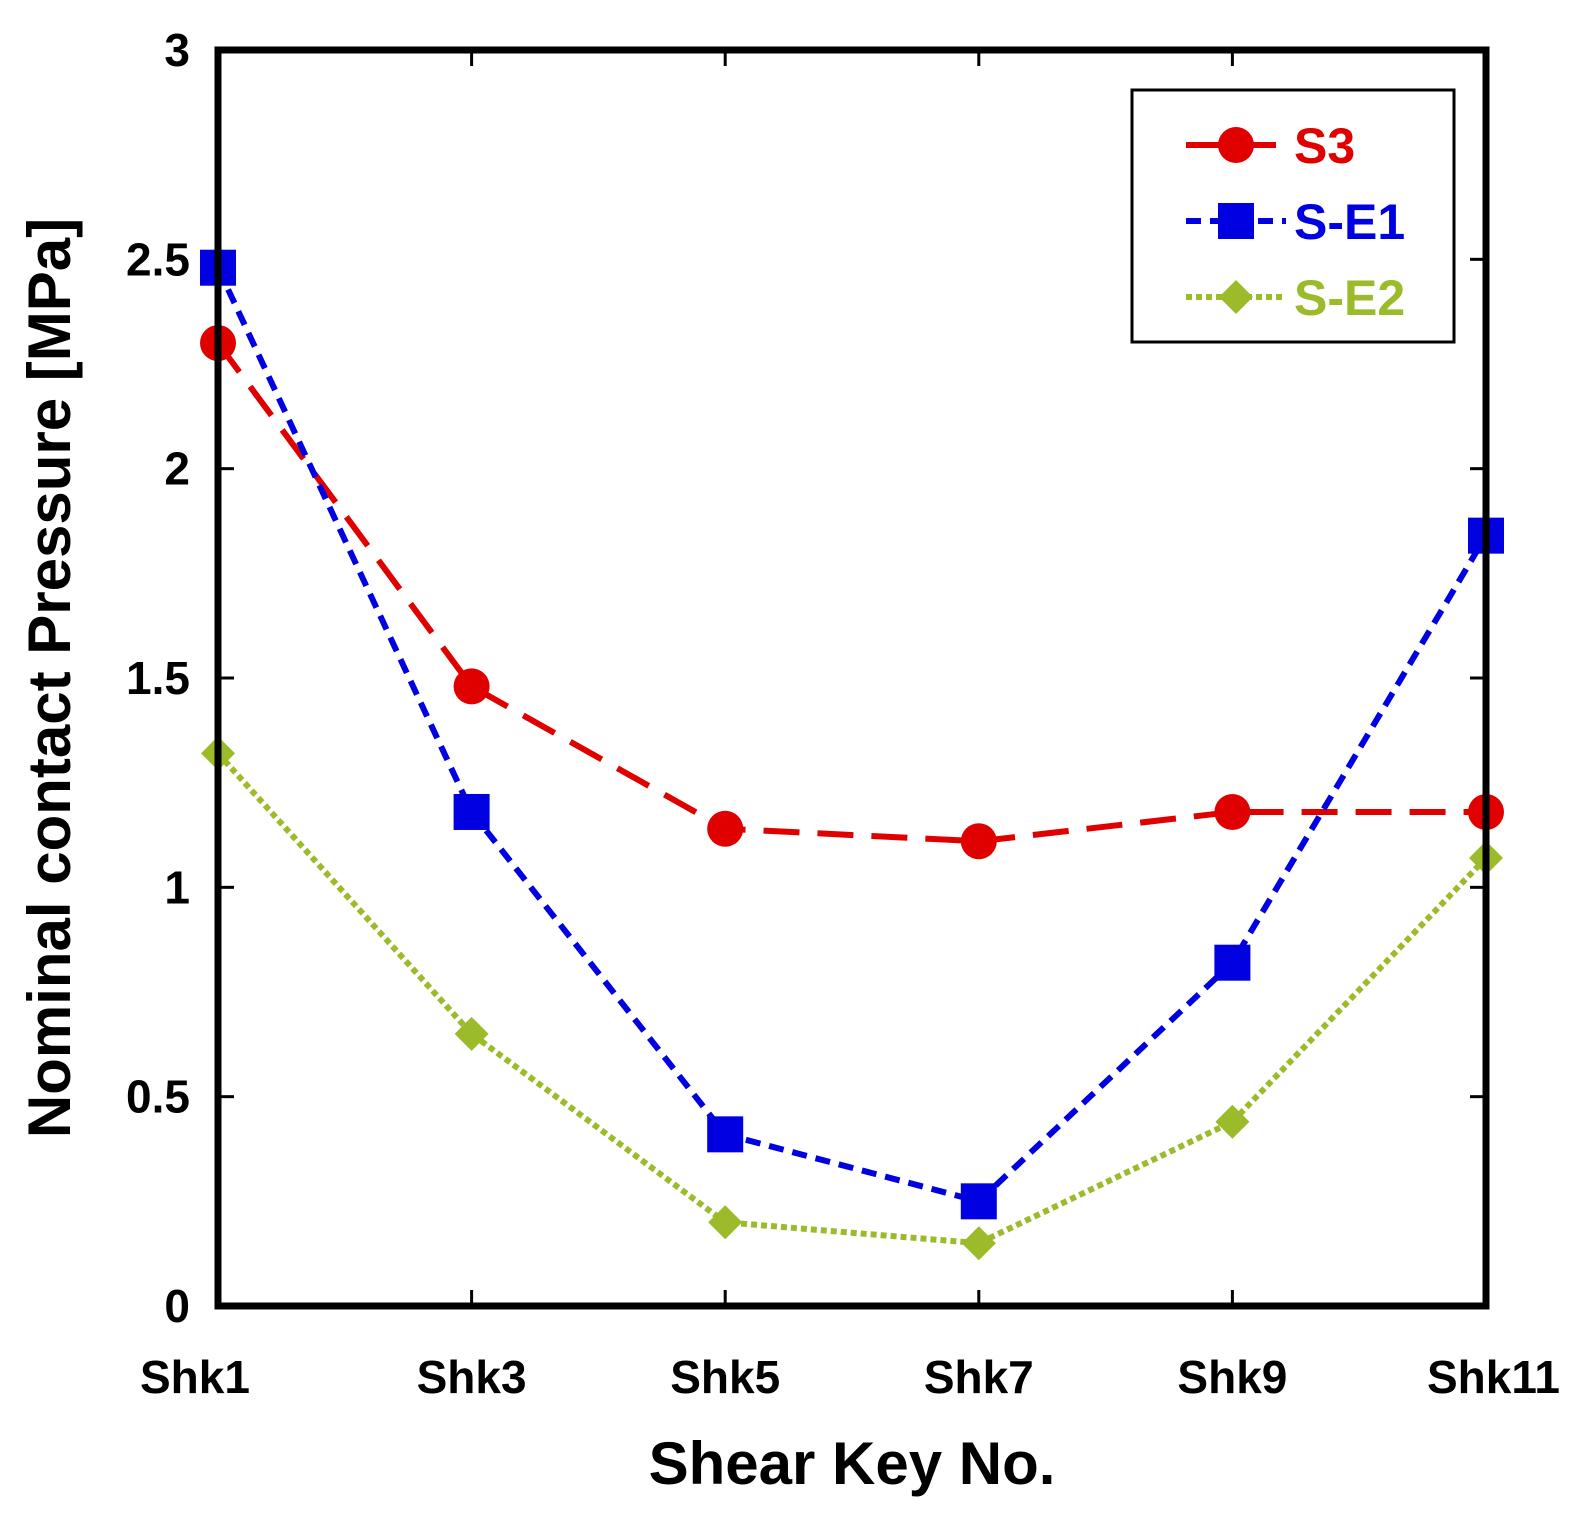 Image resolution: width=1596 pixels, height=1533 pixels. What do you see at coordinates (852, 1463) in the screenshot?
I see `x-axis-title: Shear Key No.` at bounding box center [852, 1463].